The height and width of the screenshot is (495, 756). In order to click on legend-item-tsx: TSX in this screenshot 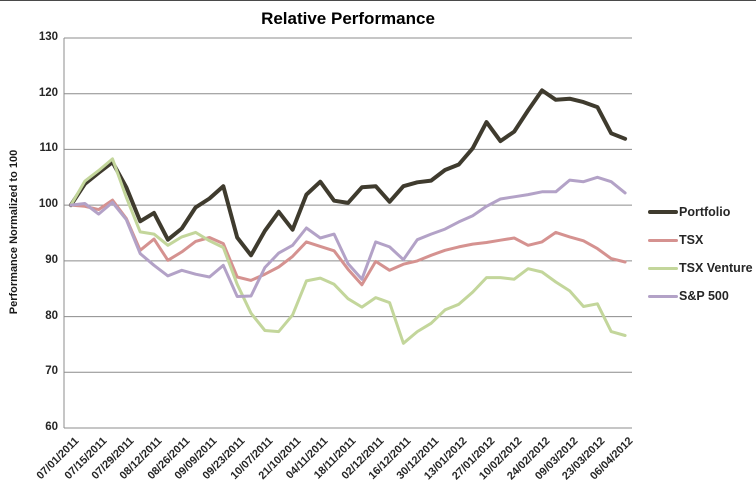, I will do `click(700, 240)`.